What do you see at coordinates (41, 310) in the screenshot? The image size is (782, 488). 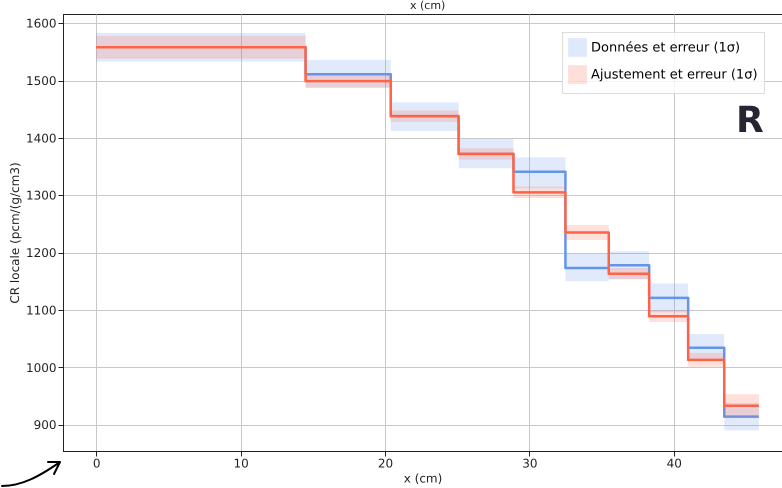 I see `y-tick-label: 1100` at bounding box center [41, 310].